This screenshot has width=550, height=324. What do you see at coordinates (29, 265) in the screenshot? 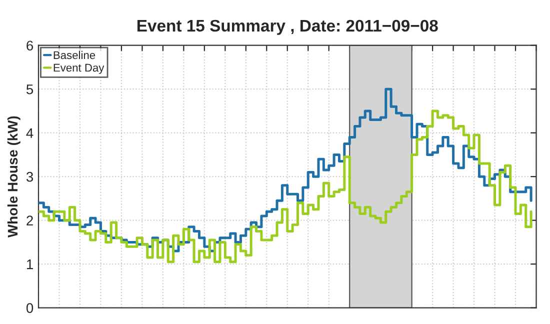
I see `y-tick-label: 1` at bounding box center [29, 265].